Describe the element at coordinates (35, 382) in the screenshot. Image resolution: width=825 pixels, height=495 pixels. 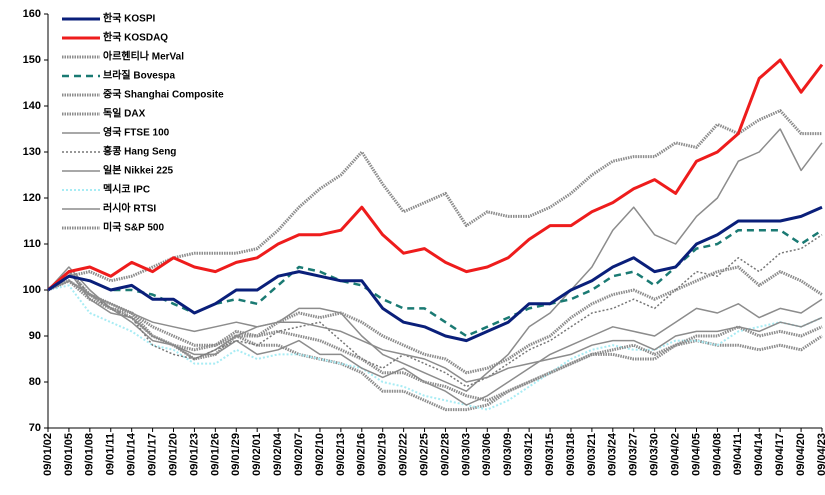
I see `y-tick-label: 80` at that location.